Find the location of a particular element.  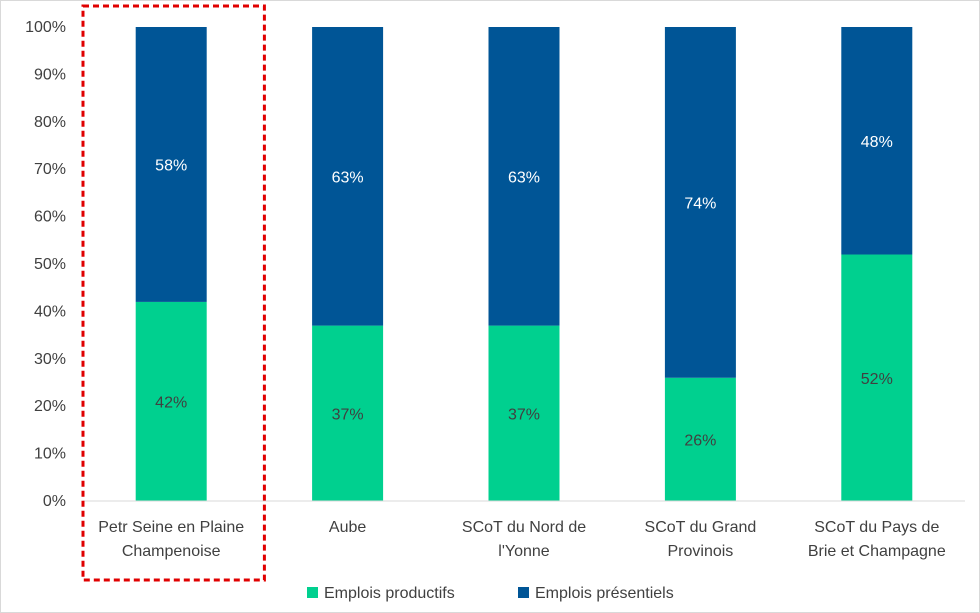

category-label: SCoT du Nord de l'Yonne is located at coordinates (524, 539).